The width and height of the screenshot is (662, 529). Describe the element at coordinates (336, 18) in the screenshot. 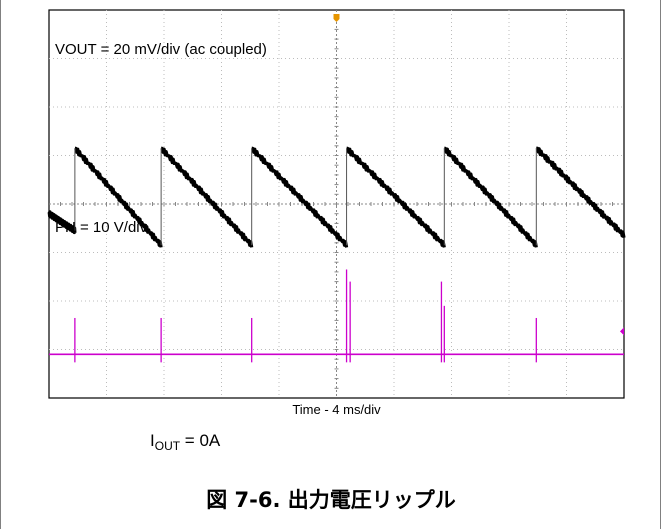

I see `trigger-marker` at that location.